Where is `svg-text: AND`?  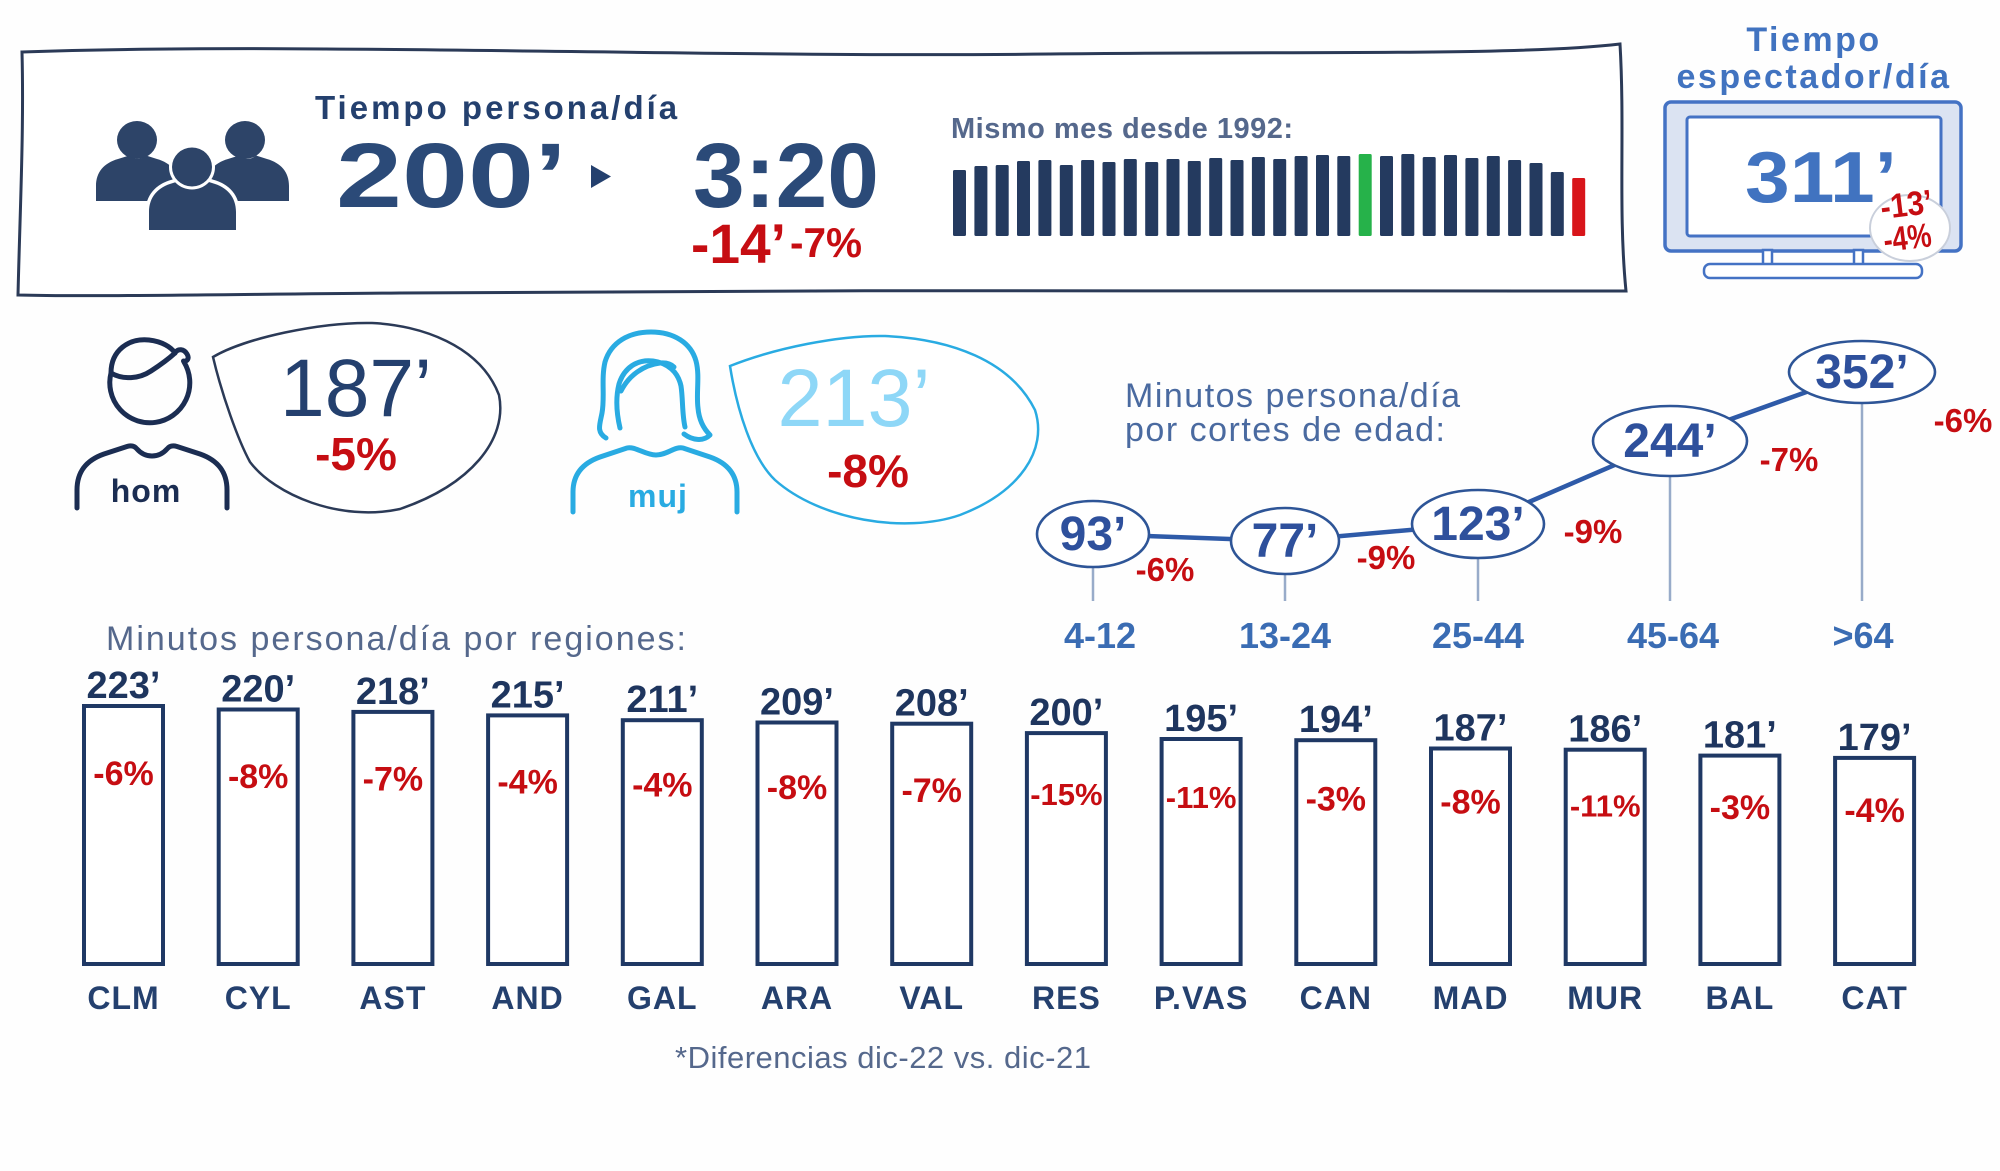
svg-text: AND is located at coordinates (527, 998).